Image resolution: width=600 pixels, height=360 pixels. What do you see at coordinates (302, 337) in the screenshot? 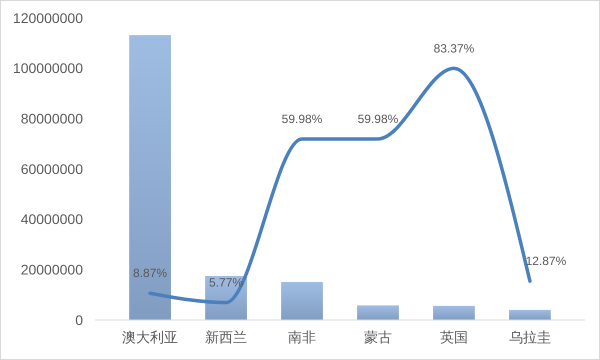
I see `x-tick-label: 南非` at bounding box center [302, 337].